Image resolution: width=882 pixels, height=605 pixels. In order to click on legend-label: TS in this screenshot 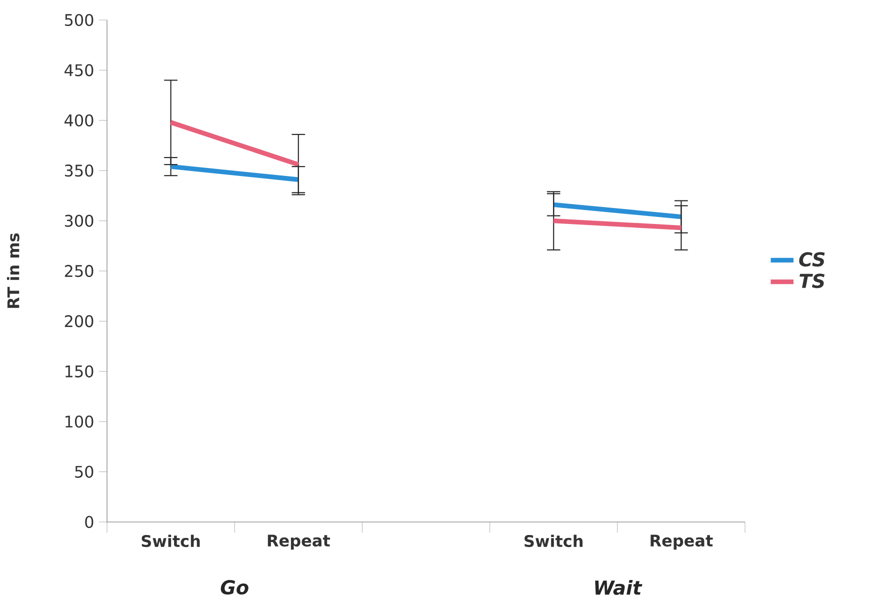, I will do `click(812, 281)`.